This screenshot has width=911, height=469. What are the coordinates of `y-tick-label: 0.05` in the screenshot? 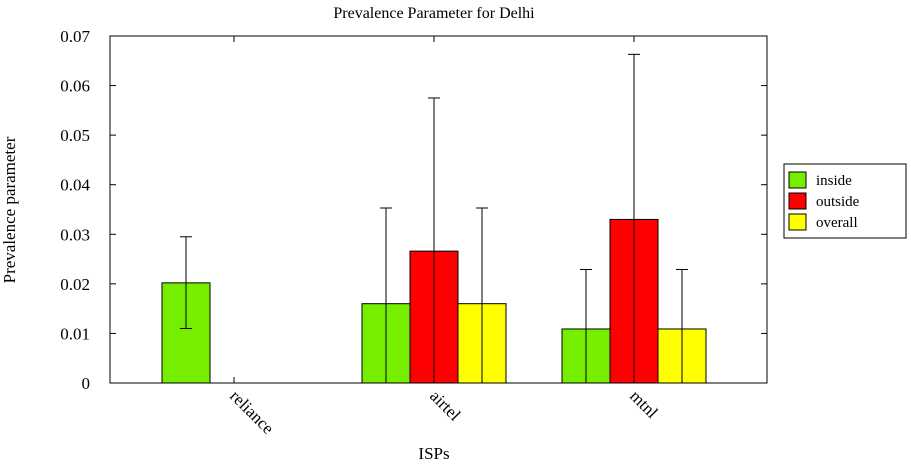 It's located at (75, 135).